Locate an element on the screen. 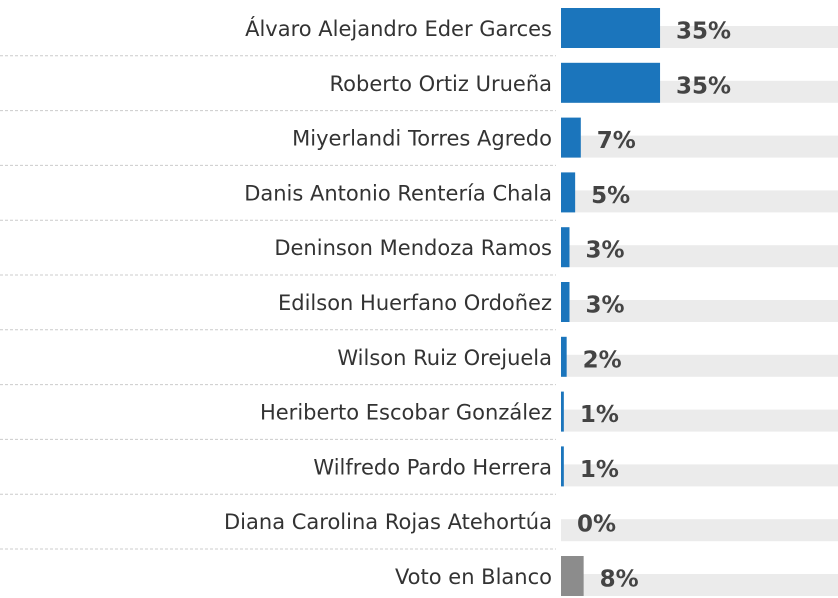  category-label: Álvaro Alejandro Eder Garces is located at coordinates (398, 28).